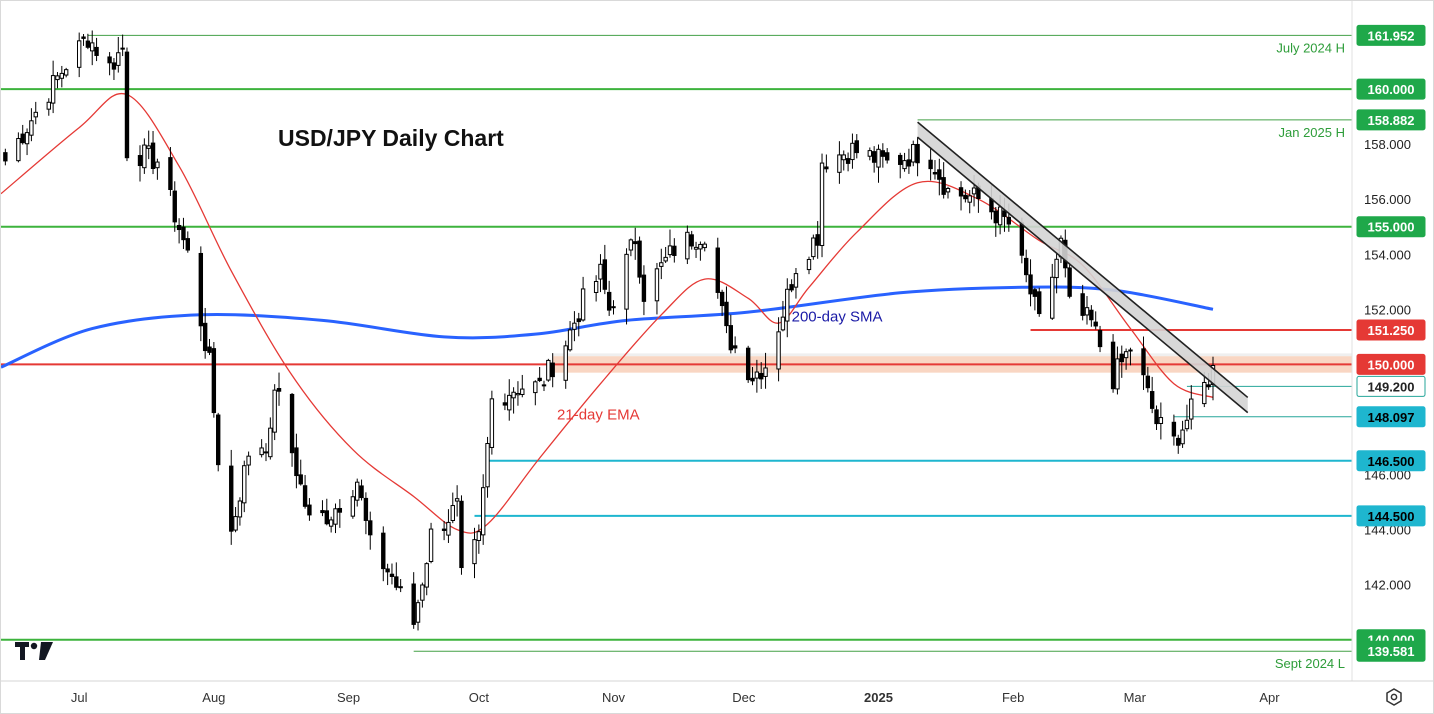 The image size is (1434, 714). I want to click on time-tick-label: Dec, so click(744, 697).